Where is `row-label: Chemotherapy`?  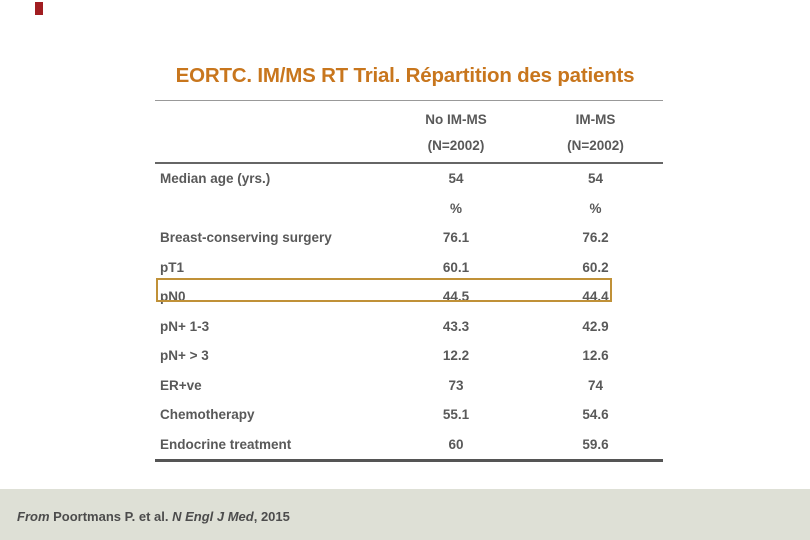 row-label: Chemotherapy is located at coordinates (207, 414).